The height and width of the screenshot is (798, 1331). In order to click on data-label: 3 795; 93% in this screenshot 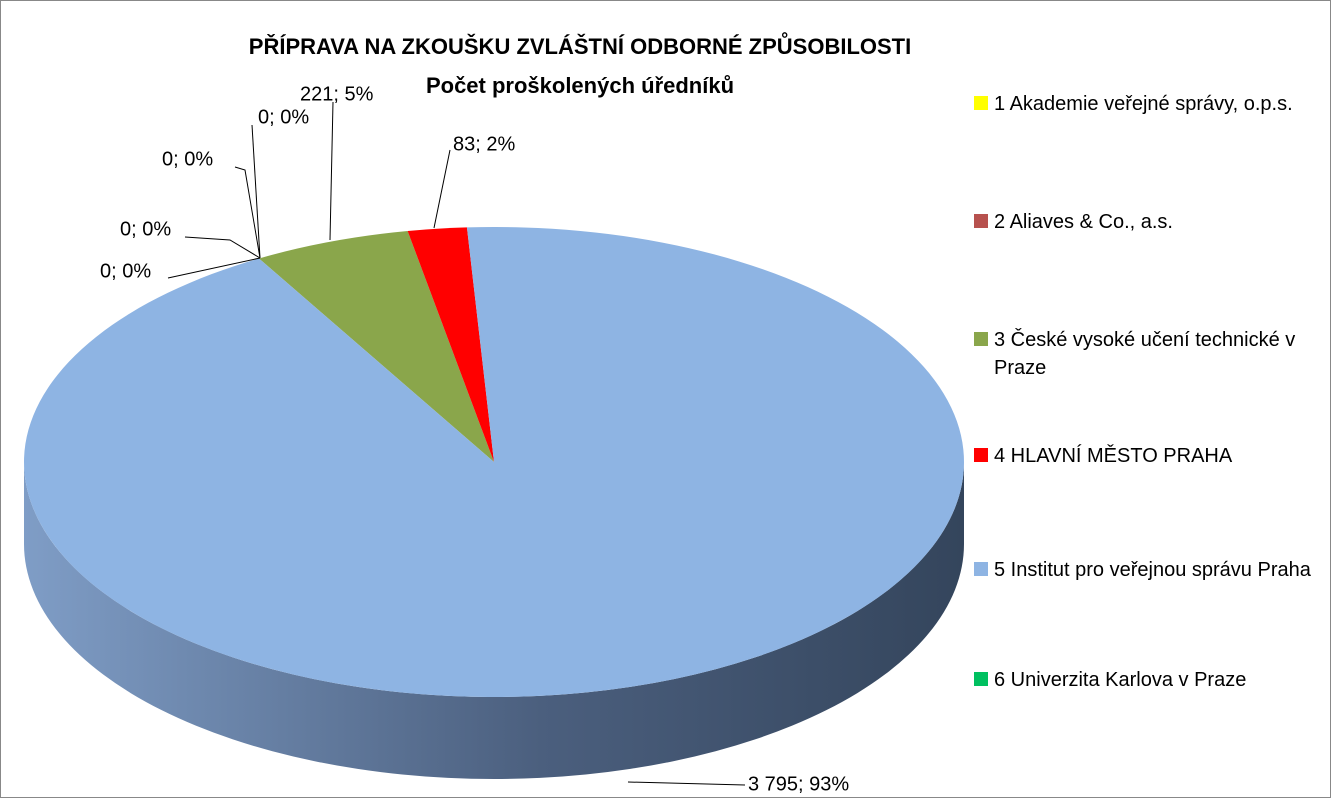, I will do `click(798, 784)`.